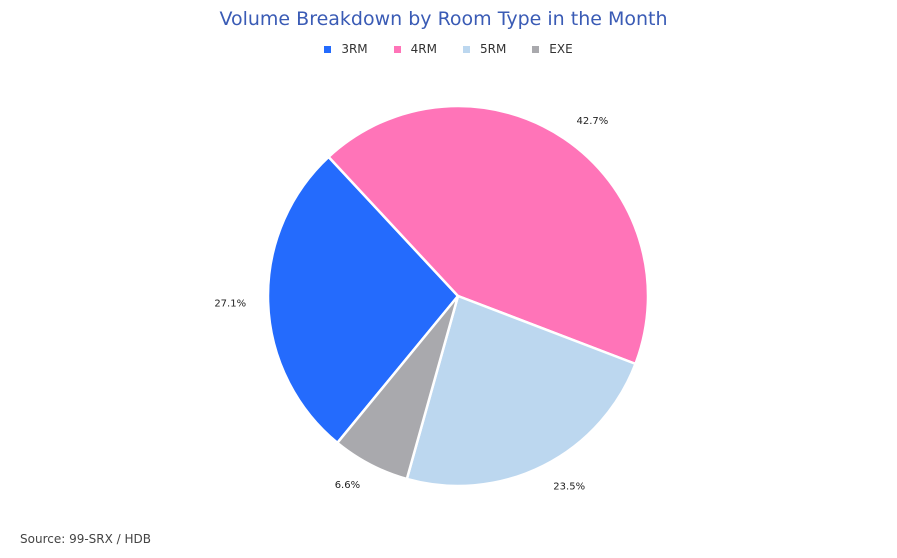 The width and height of the screenshot is (897, 558). What do you see at coordinates (230, 304) in the screenshot?
I see `data-label-3rm: 27.1%` at bounding box center [230, 304].